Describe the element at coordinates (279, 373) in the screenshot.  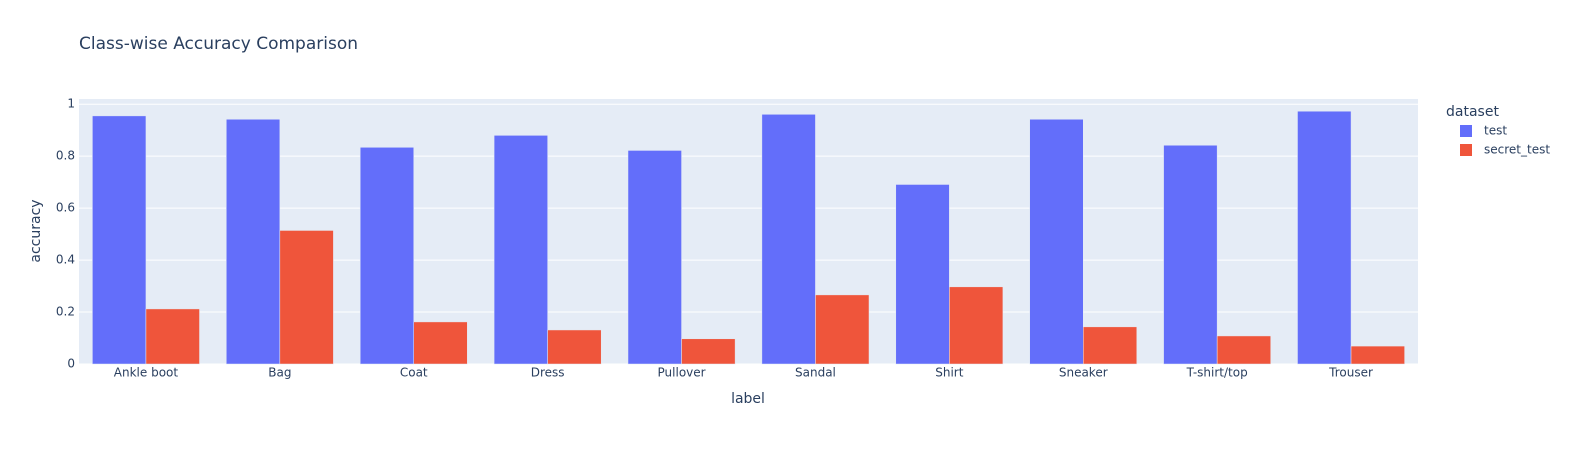
I see `x-tick-label: Bag` at that location.